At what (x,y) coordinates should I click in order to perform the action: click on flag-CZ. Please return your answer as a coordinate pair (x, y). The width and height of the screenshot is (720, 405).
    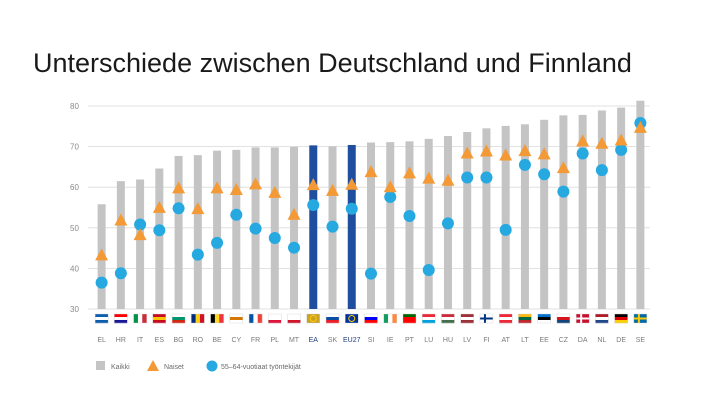
    Looking at the image, I should click on (563, 318).